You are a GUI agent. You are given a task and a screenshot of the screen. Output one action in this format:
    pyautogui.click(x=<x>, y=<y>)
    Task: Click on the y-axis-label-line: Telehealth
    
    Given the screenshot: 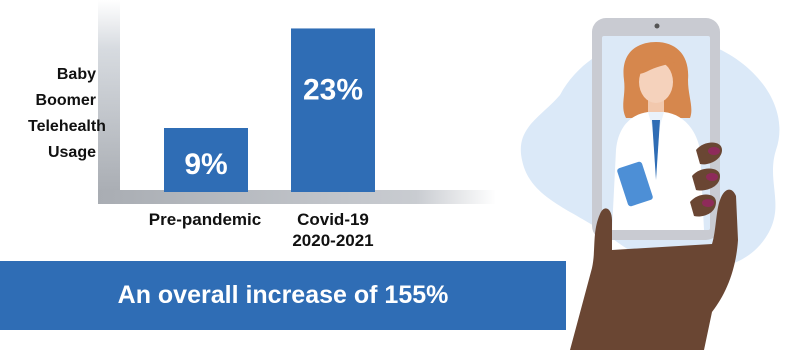 What is the action you would take?
    pyautogui.click(x=67, y=126)
    